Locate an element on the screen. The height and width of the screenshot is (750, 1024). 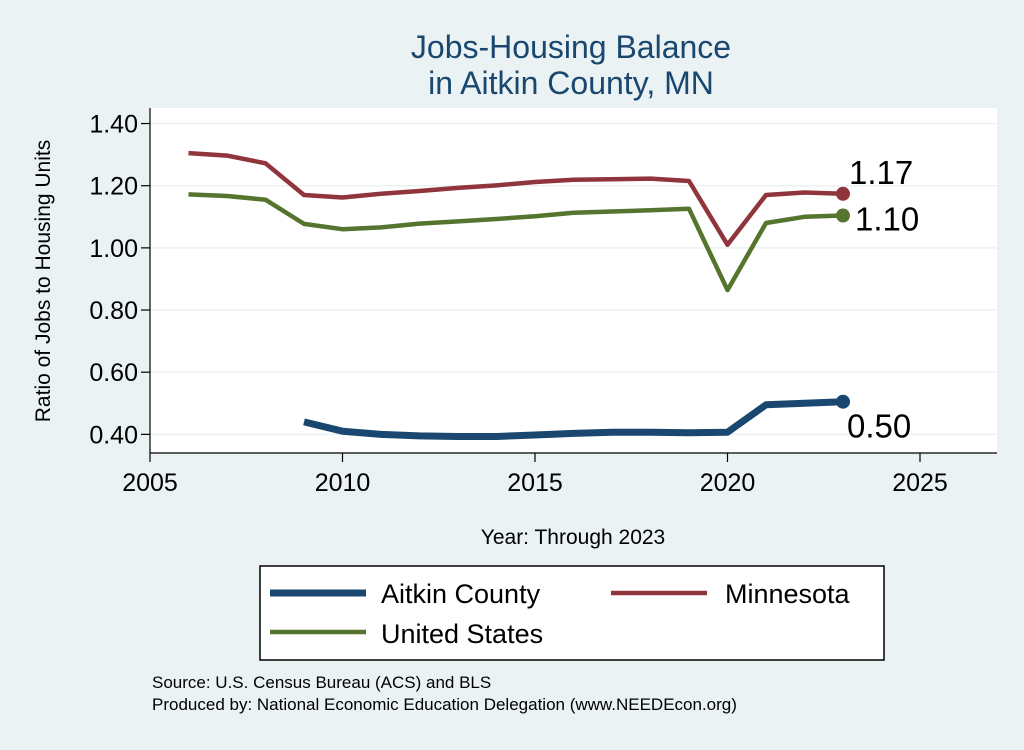
y-tick-label: 0.80 is located at coordinates (113, 311).